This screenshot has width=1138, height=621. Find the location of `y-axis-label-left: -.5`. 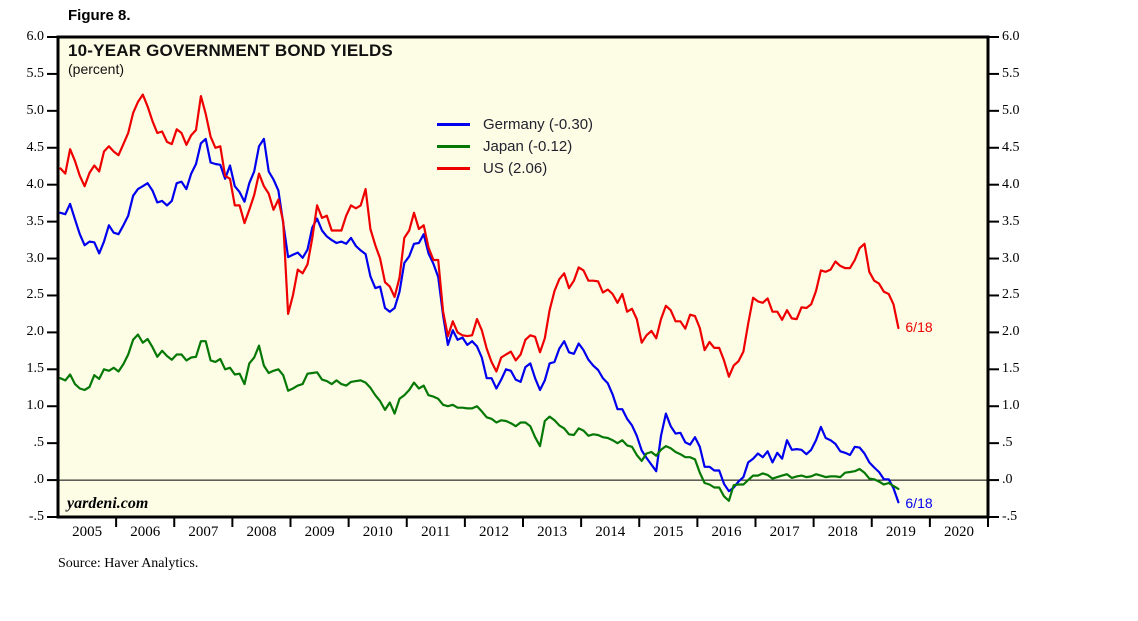

y-axis-label-left: -.5 is located at coordinates (36, 516).